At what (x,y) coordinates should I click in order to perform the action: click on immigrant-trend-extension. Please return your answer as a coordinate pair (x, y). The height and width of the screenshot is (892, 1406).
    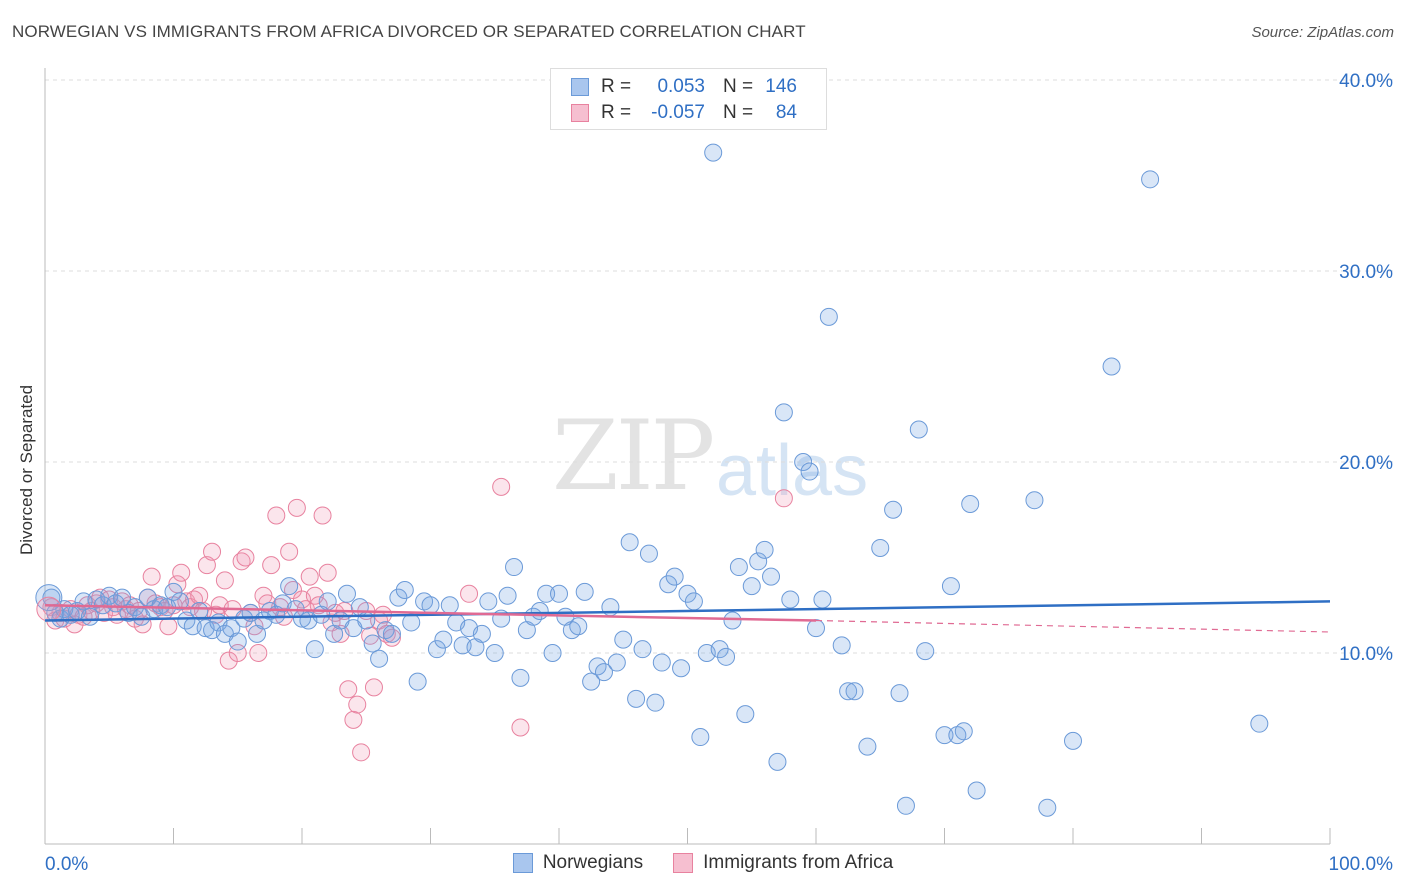
    Looking at the image, I should click on (1073, 626).